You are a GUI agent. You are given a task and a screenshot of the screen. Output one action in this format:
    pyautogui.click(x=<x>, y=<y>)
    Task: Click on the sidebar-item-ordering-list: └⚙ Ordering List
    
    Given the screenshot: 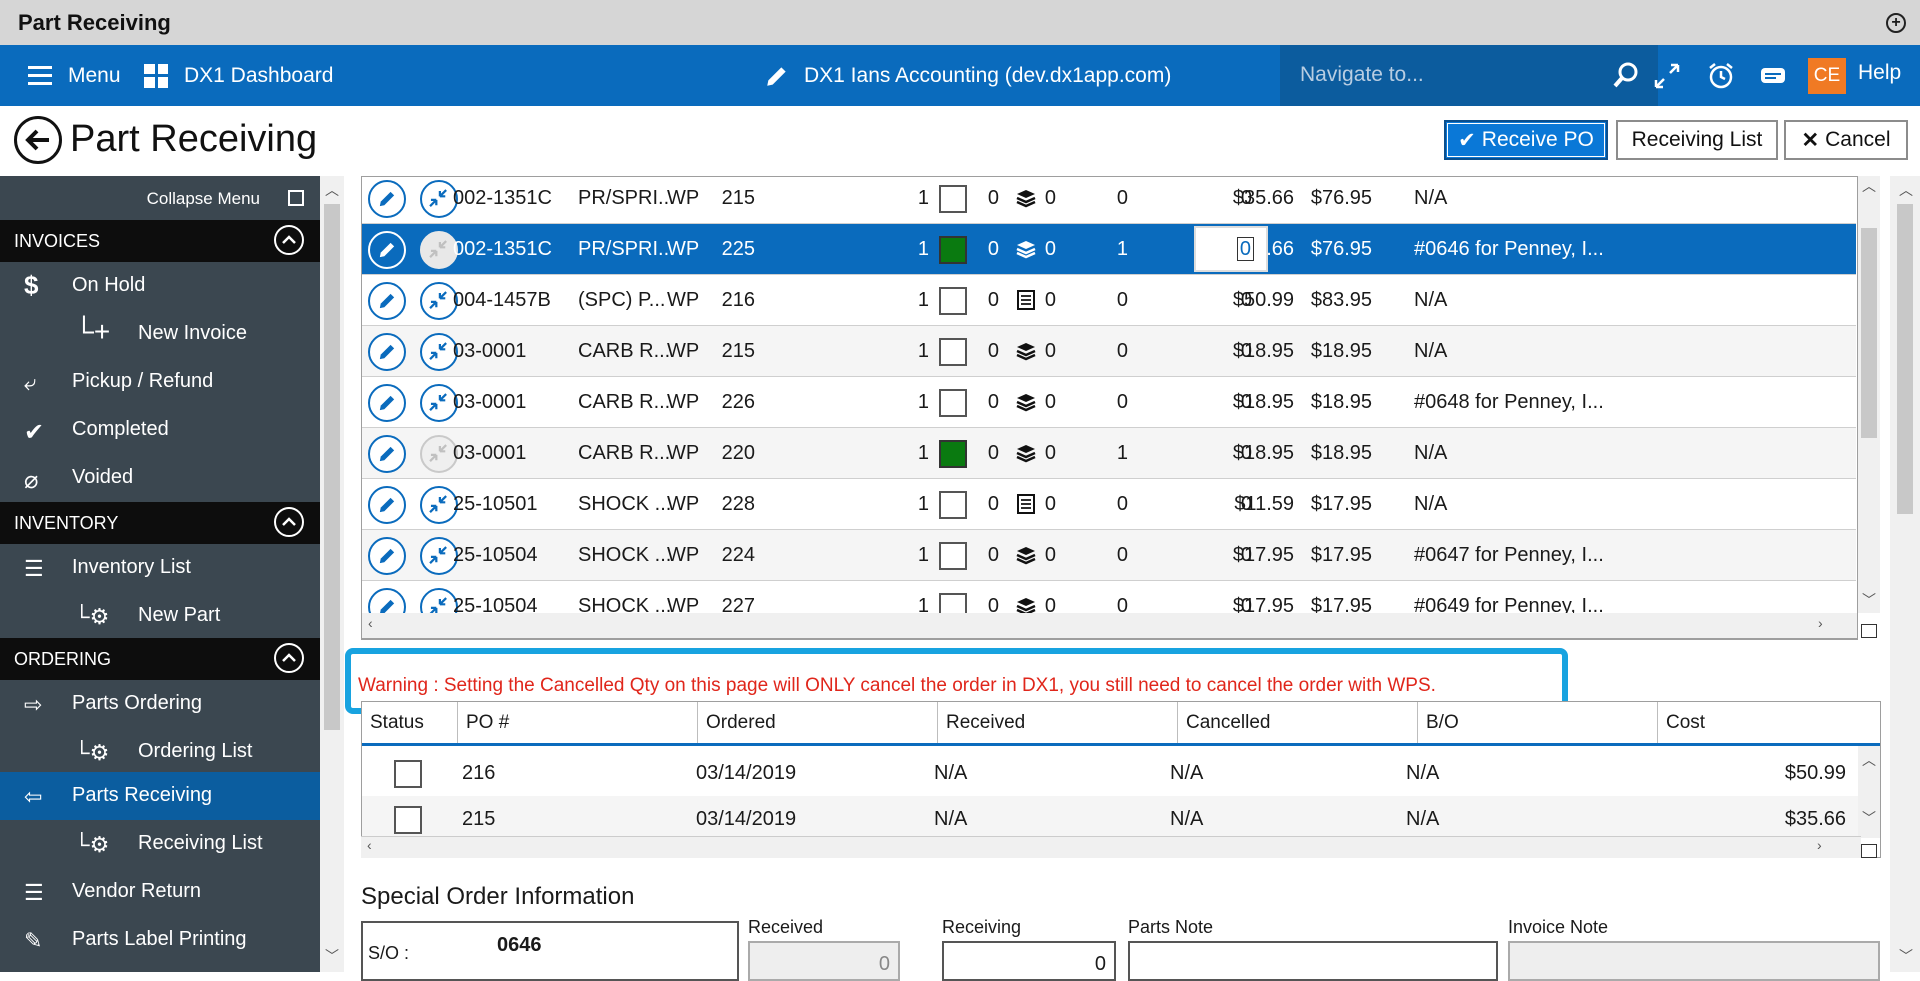 What is the action you would take?
    pyautogui.click(x=160, y=752)
    